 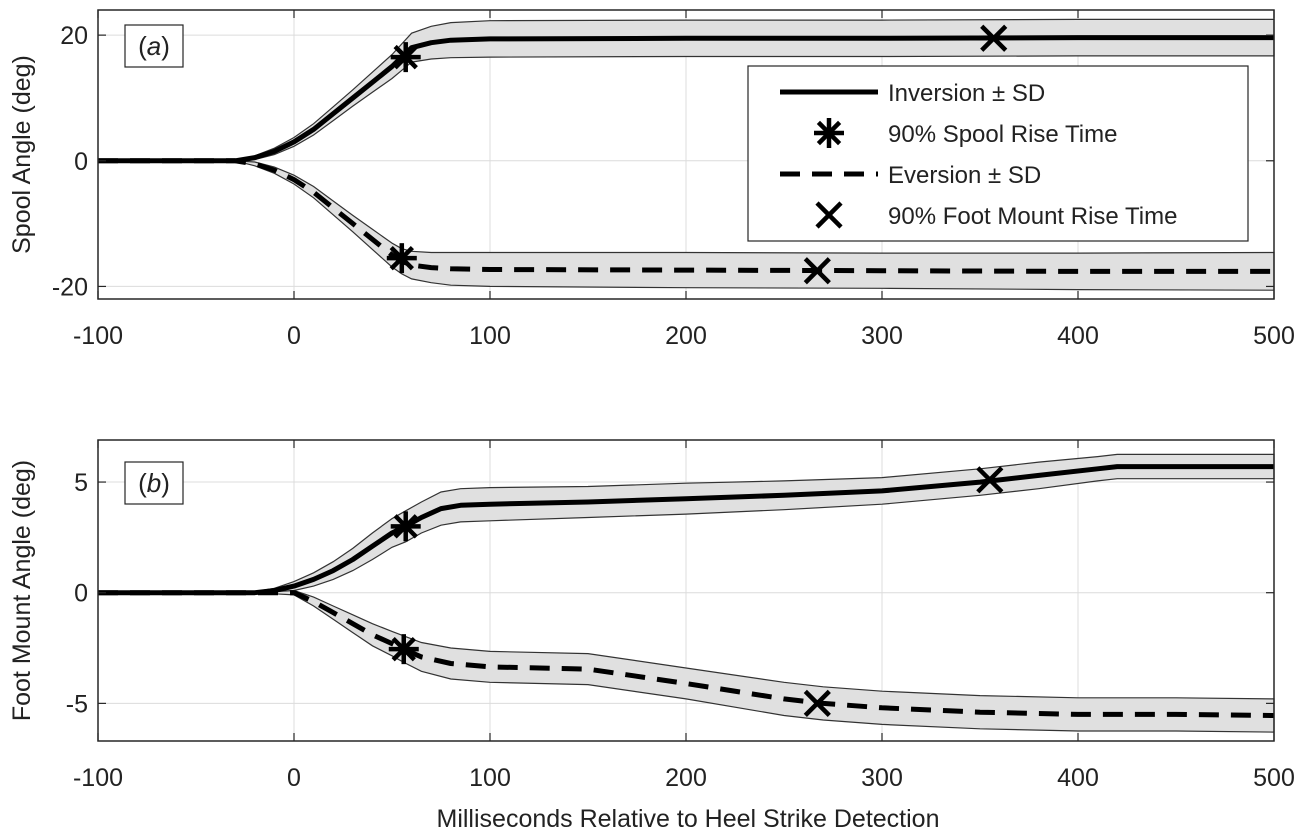 I want to click on y-axis-title: Spool Angle (deg), so click(x=22, y=154).